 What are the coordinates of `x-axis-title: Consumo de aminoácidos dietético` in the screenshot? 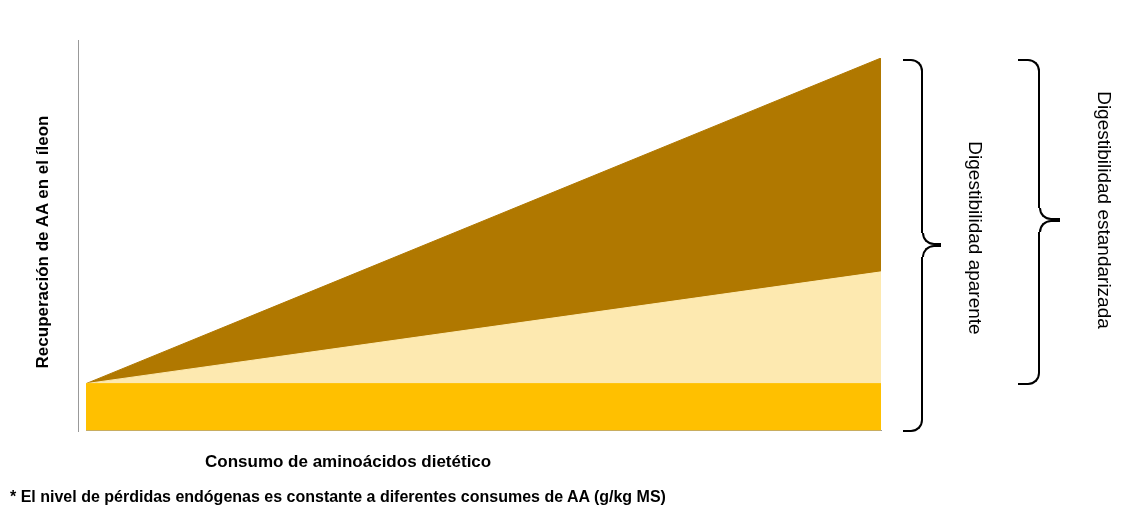 It's located at (348, 462).